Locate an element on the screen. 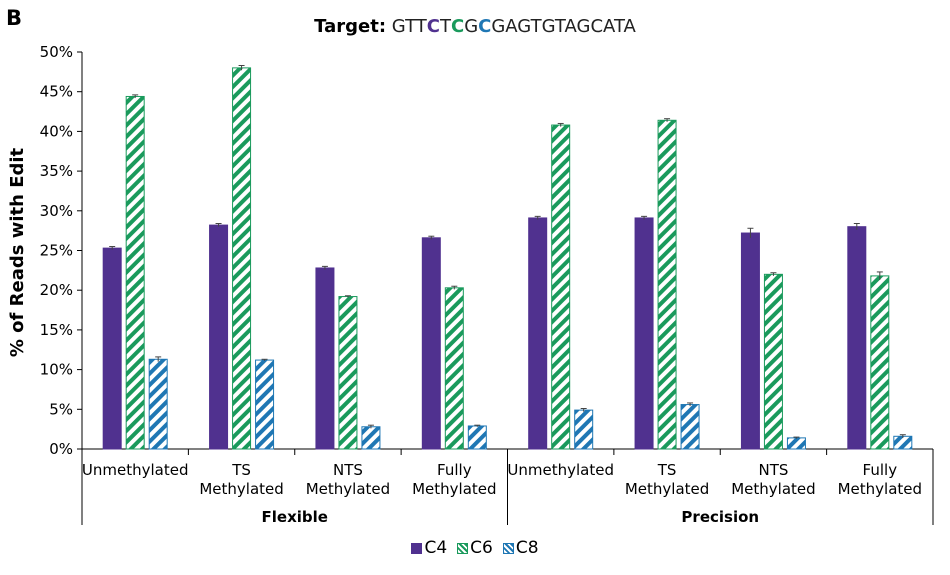  legend-item-c4: C4 is located at coordinates (429, 548).